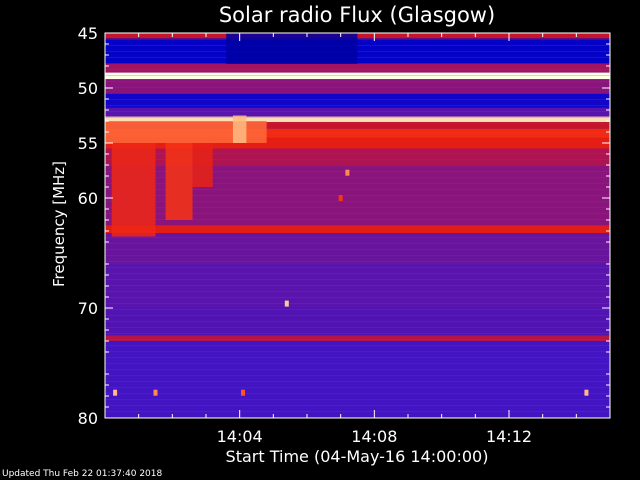 Image resolution: width=640 pixels, height=480 pixels. What do you see at coordinates (357, 15) in the screenshot?
I see `chart-title: Solar radio Flux (Glasgow)` at bounding box center [357, 15].